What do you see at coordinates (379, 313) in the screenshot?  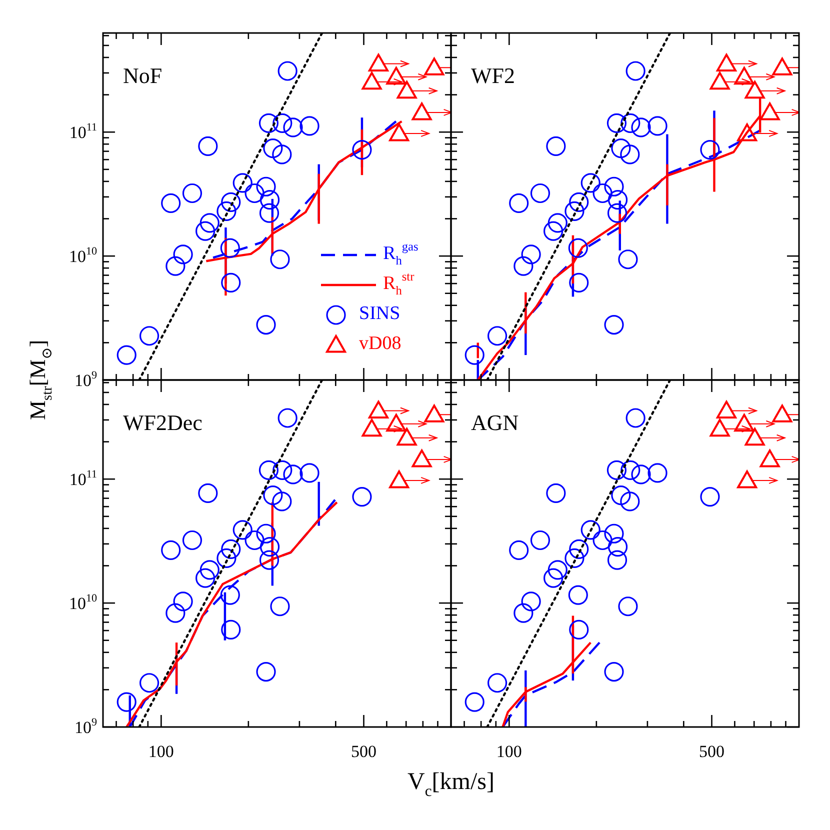 I see `legend-label: SINS` at bounding box center [379, 313].